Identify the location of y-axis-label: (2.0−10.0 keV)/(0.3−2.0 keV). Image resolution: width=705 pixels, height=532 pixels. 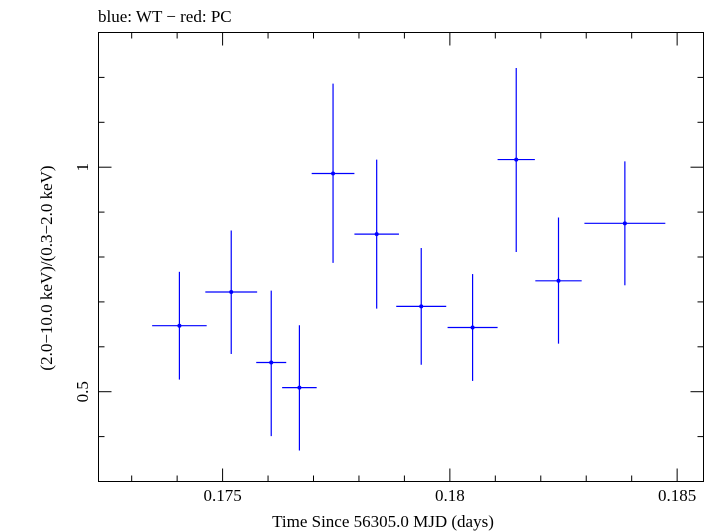
(46, 267).